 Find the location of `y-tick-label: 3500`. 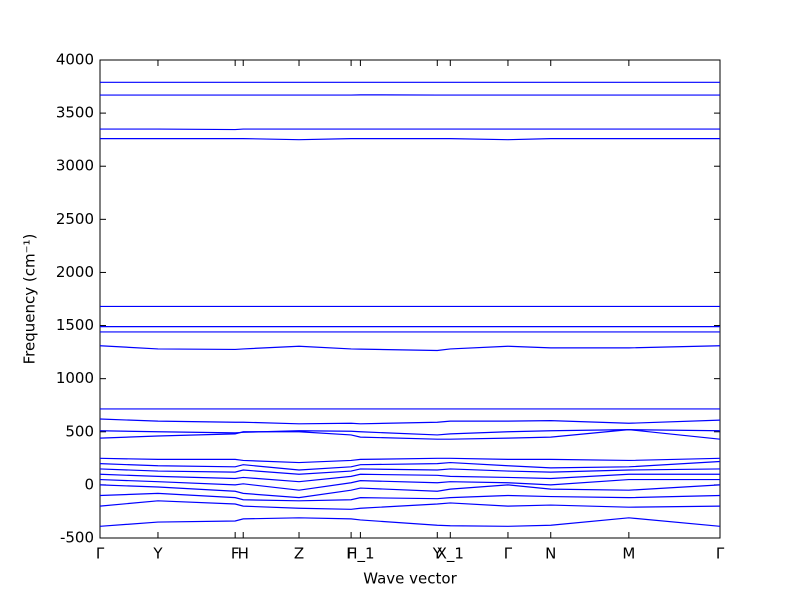

y-tick-label: 3500 is located at coordinates (75, 113).